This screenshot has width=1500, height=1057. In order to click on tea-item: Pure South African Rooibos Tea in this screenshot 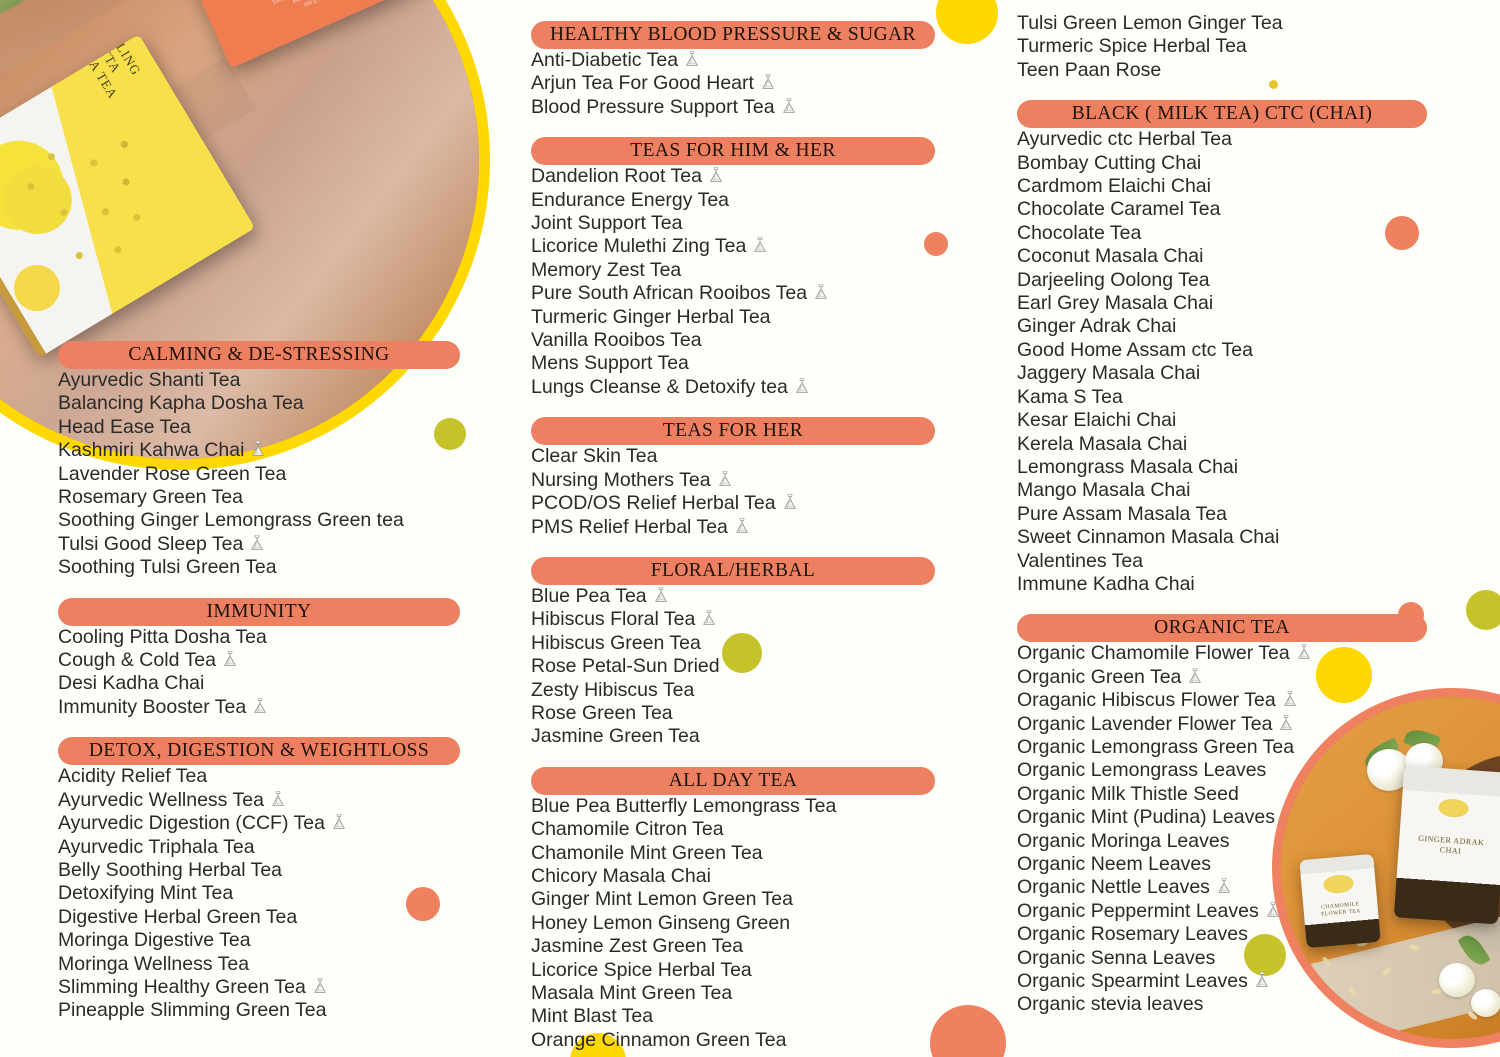, I will do `click(733, 293)`.